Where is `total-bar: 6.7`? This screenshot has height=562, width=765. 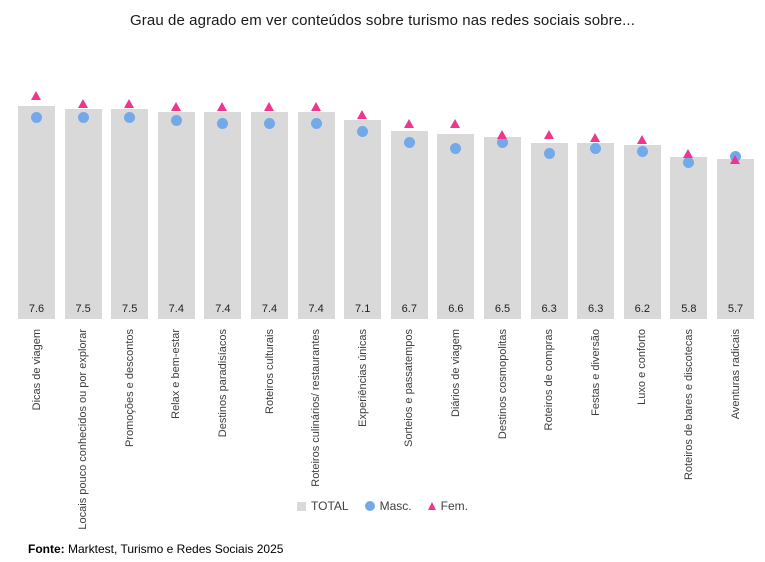 total-bar: 6.7 is located at coordinates (409, 225).